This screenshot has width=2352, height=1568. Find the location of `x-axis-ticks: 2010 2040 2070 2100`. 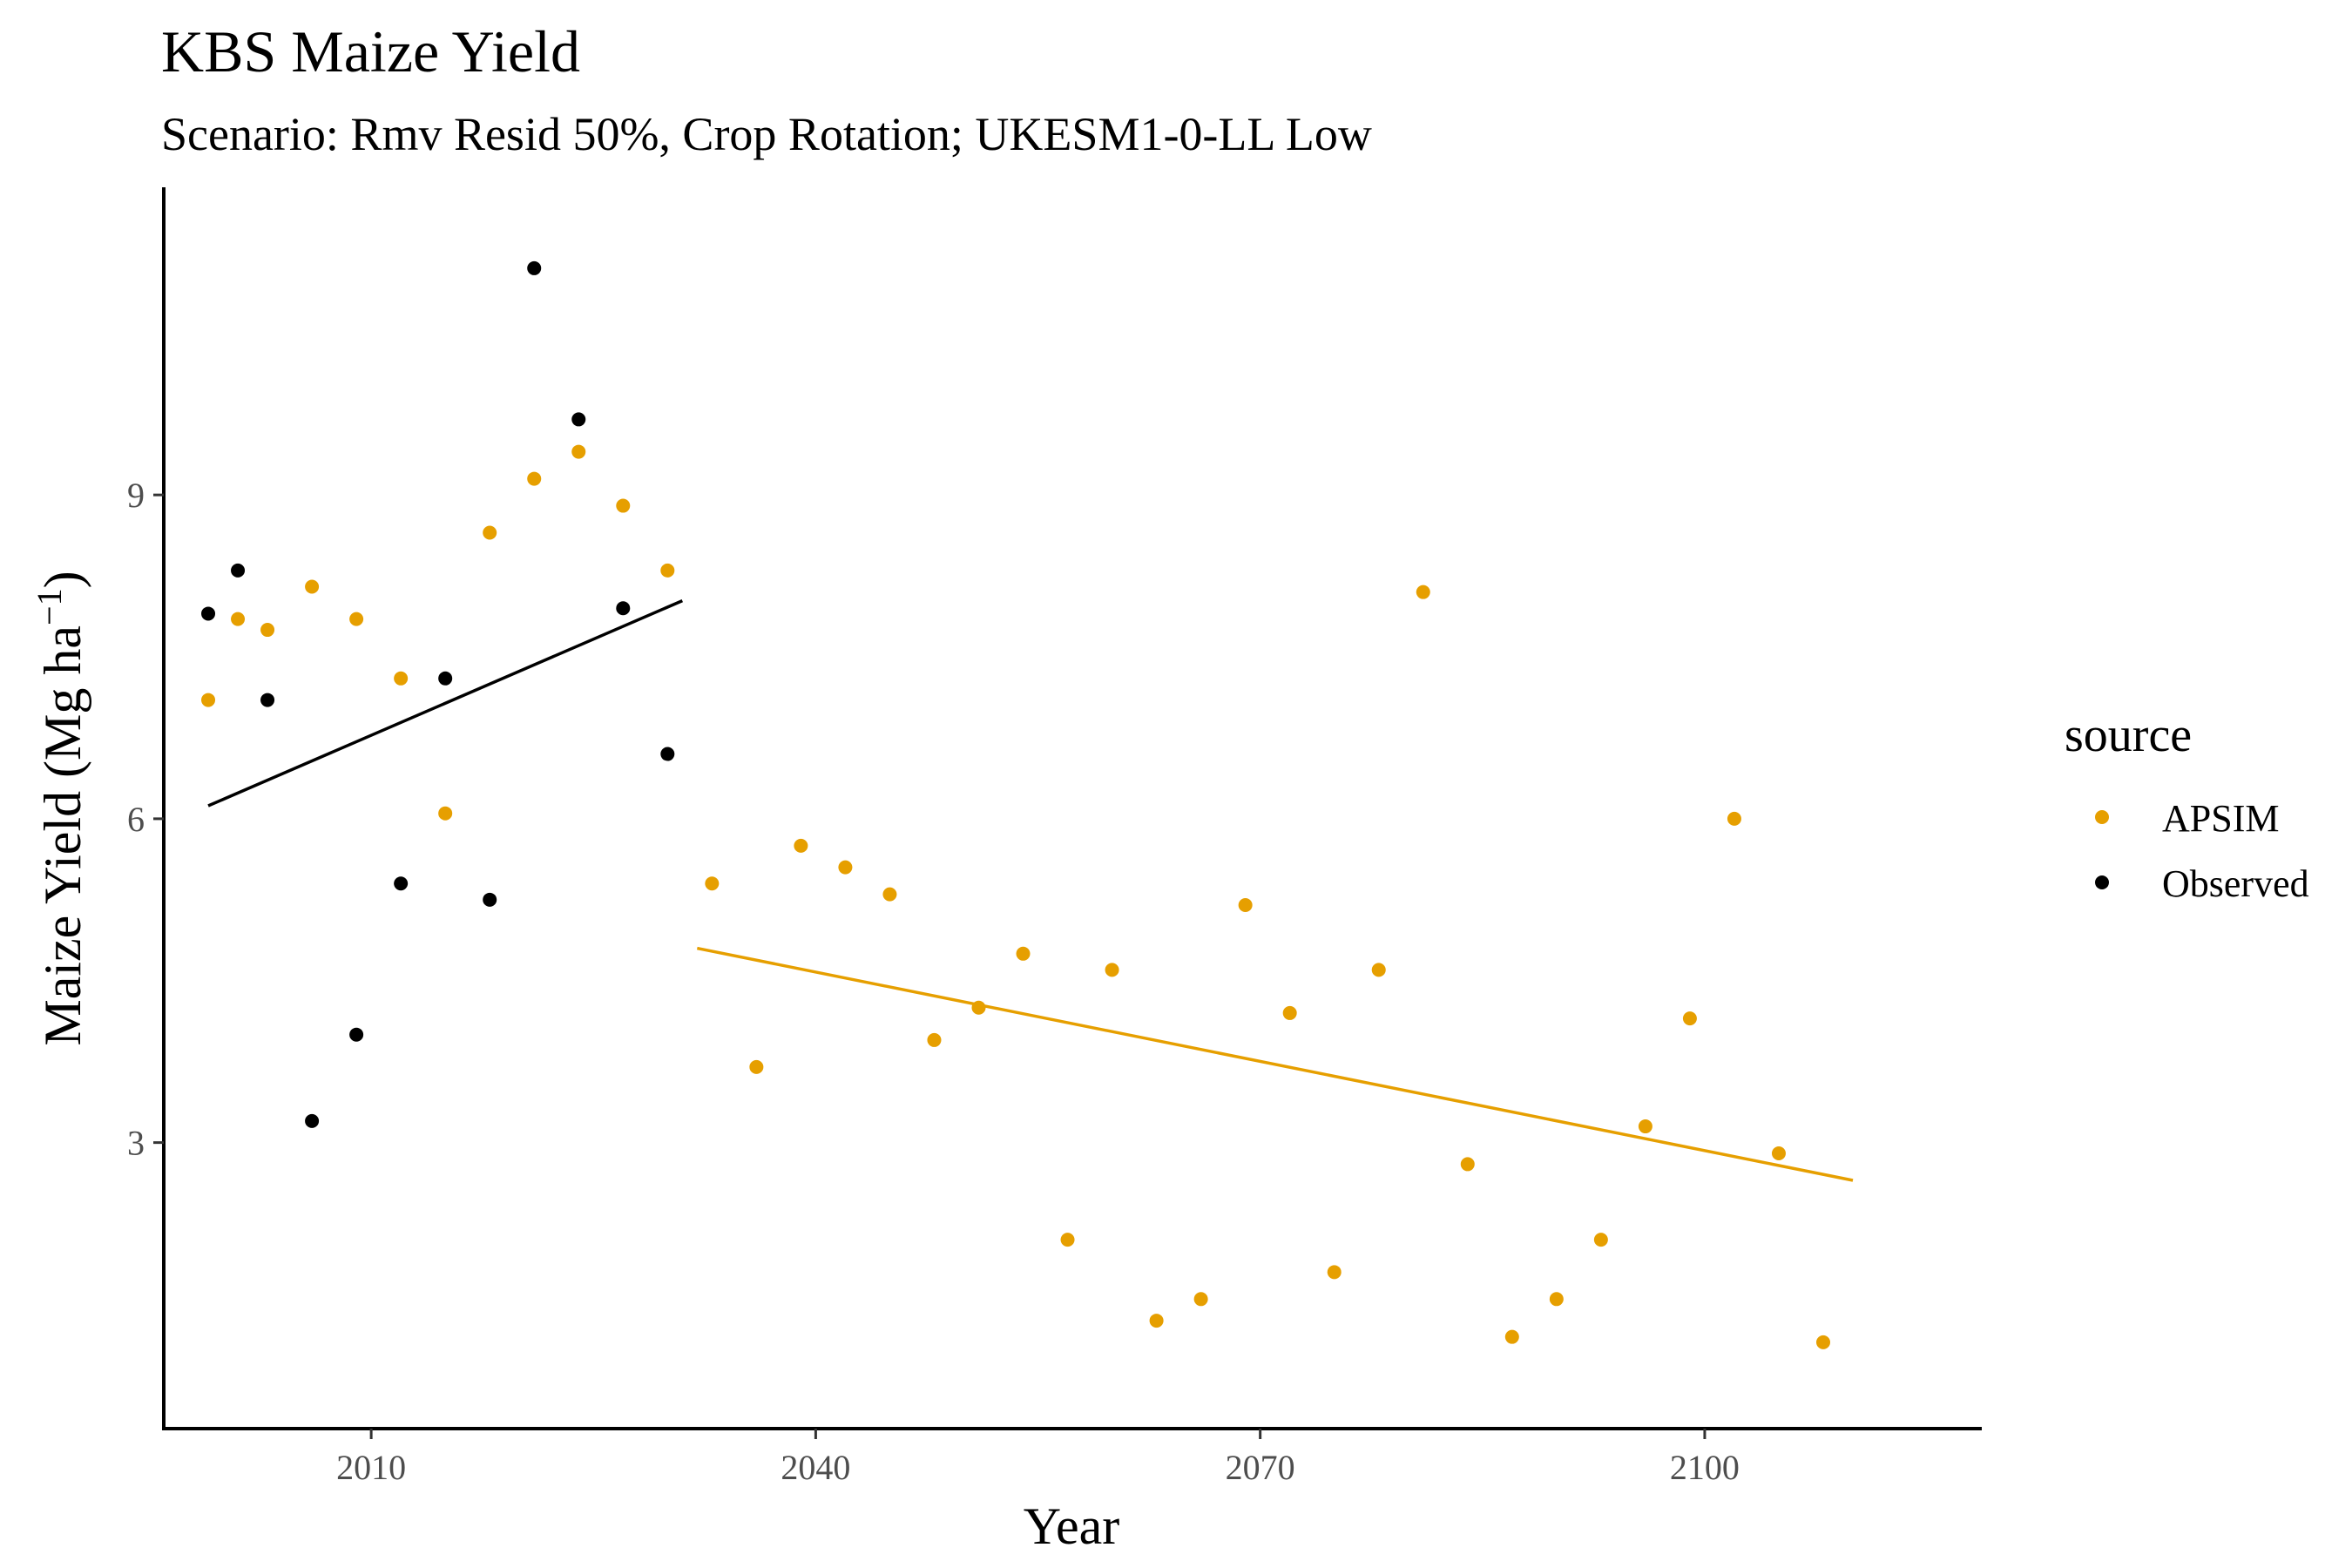

x-axis-ticks: 2010 2040 2070 2100 is located at coordinates (1038, 1458).